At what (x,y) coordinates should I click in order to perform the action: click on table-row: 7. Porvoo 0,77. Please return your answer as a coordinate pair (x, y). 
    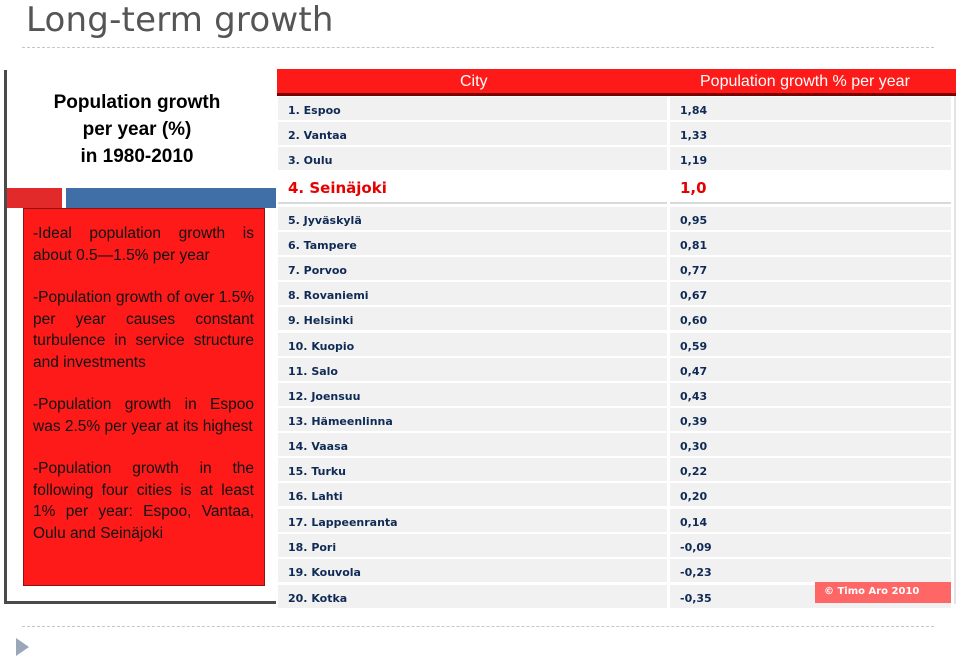
    Looking at the image, I should click on (614, 269).